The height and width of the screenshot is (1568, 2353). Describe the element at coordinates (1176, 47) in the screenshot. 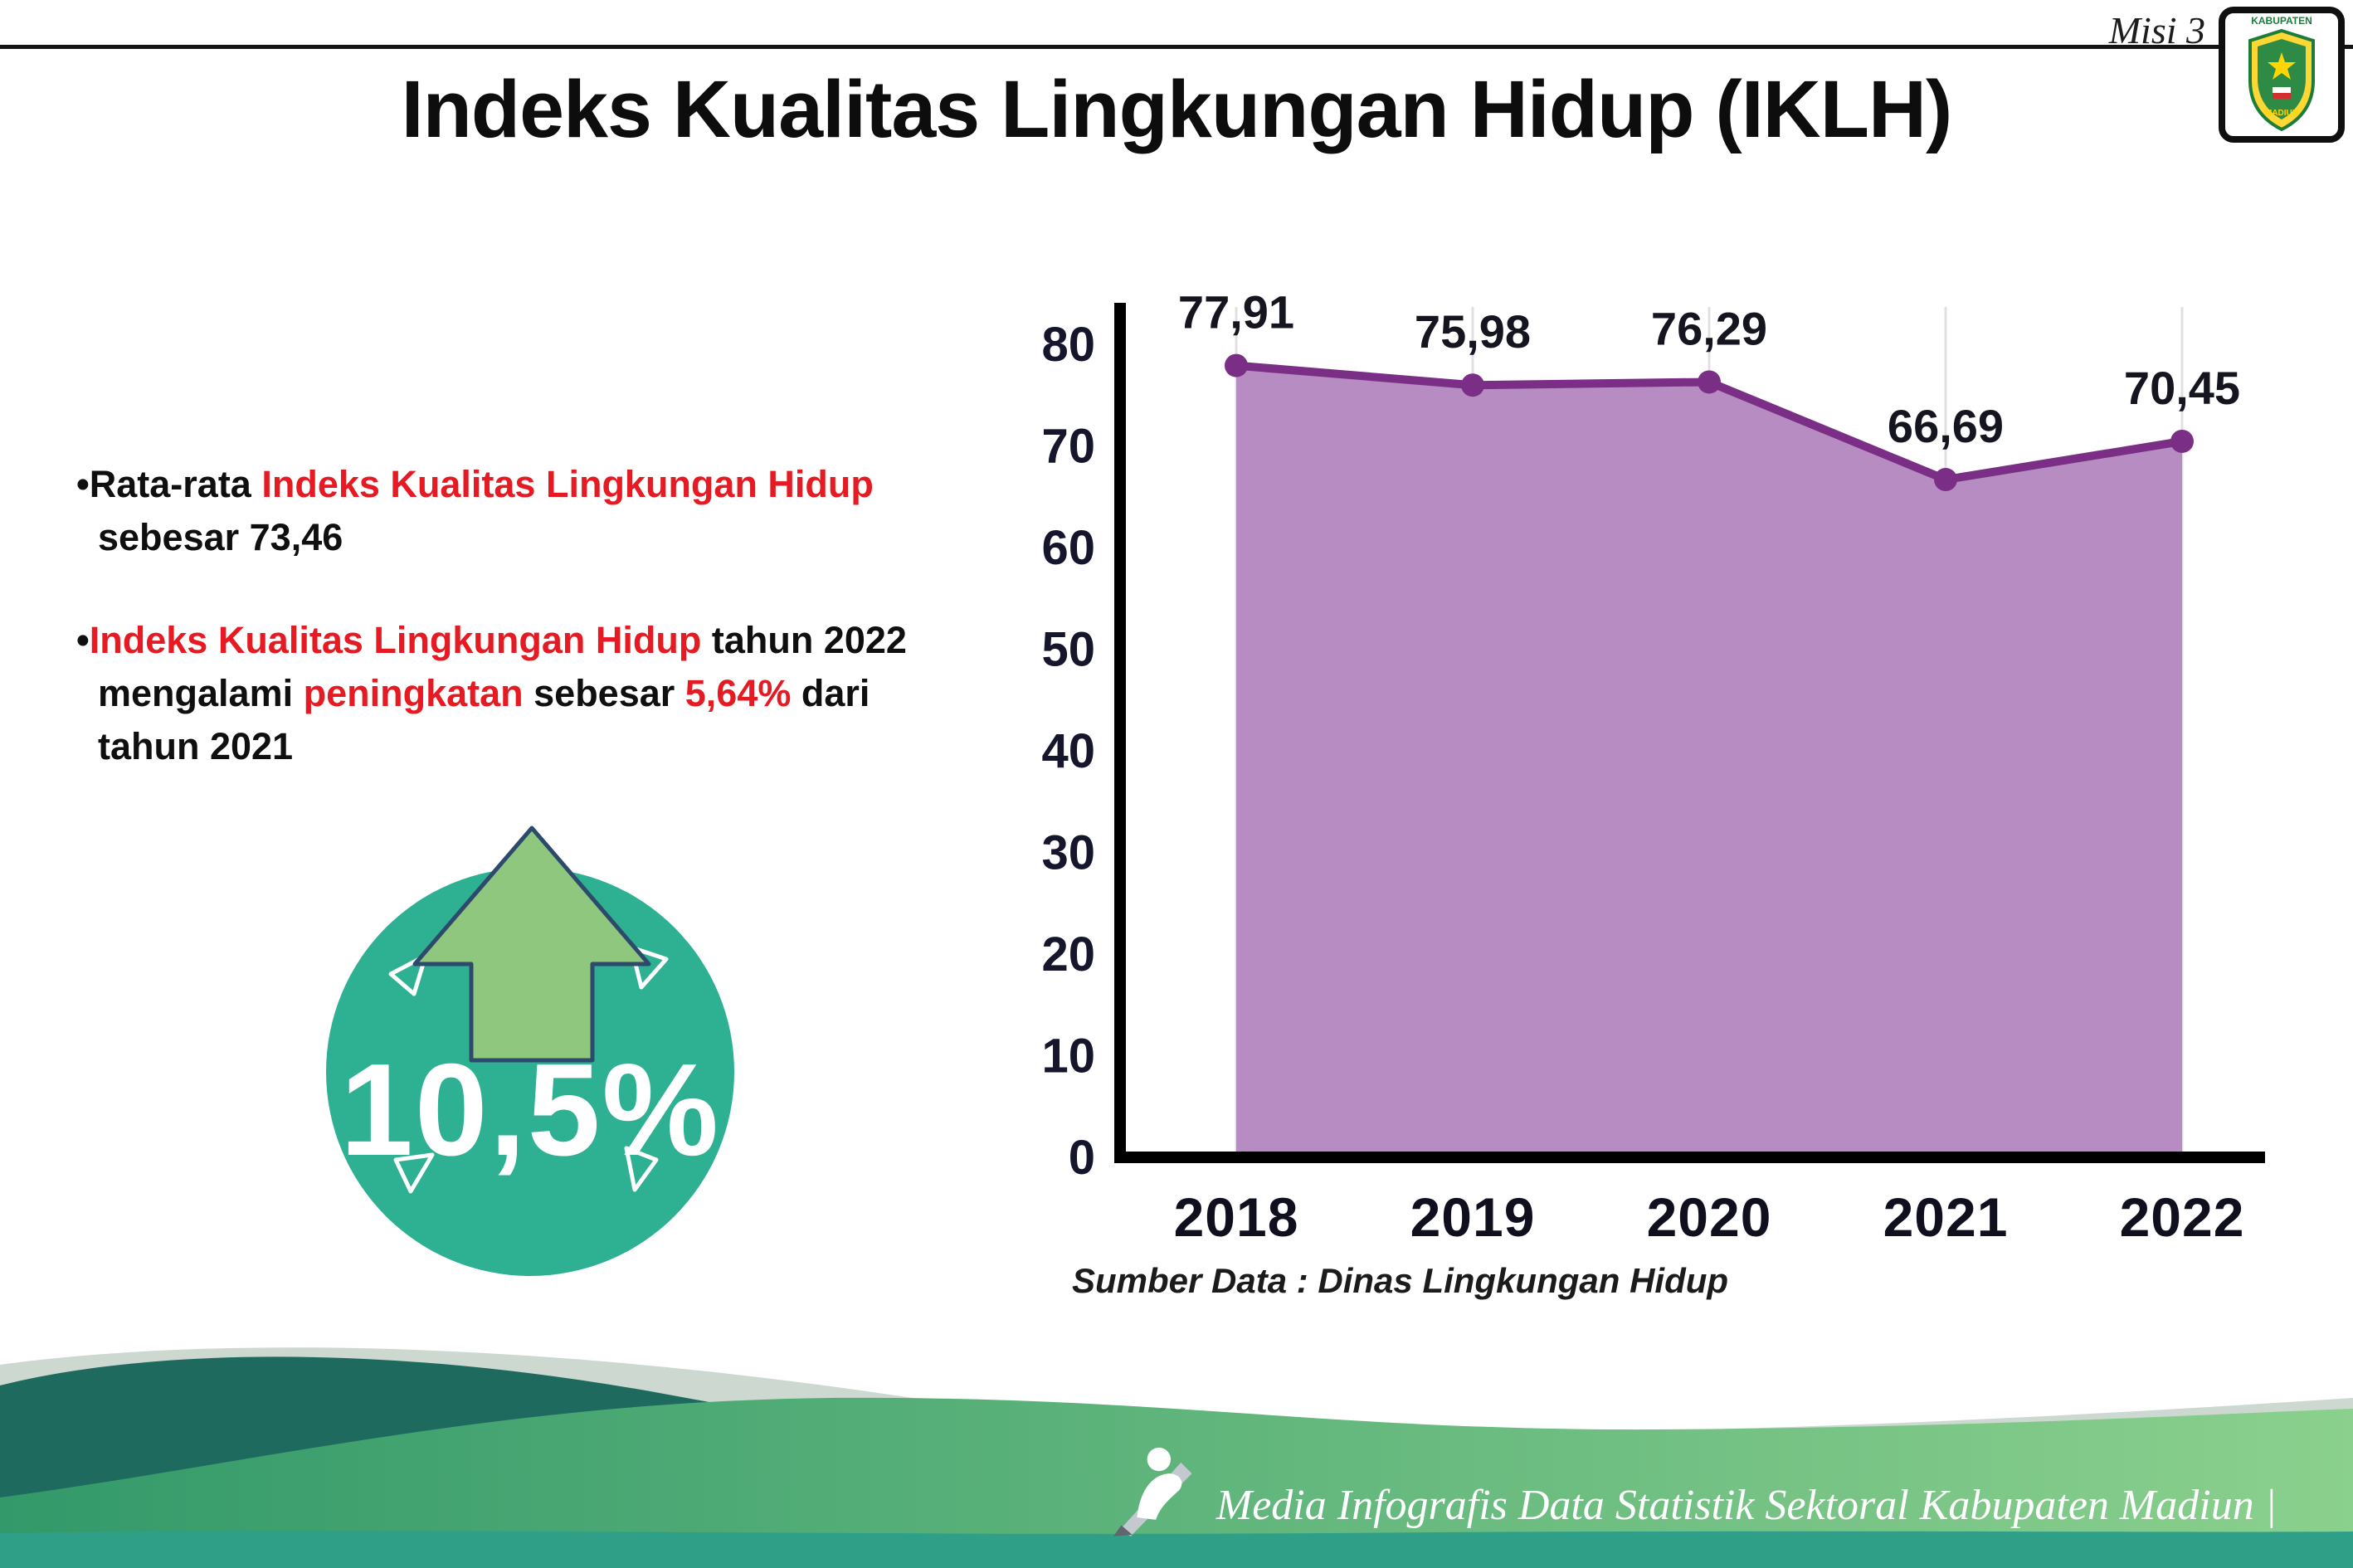

I see `header-rule` at that location.